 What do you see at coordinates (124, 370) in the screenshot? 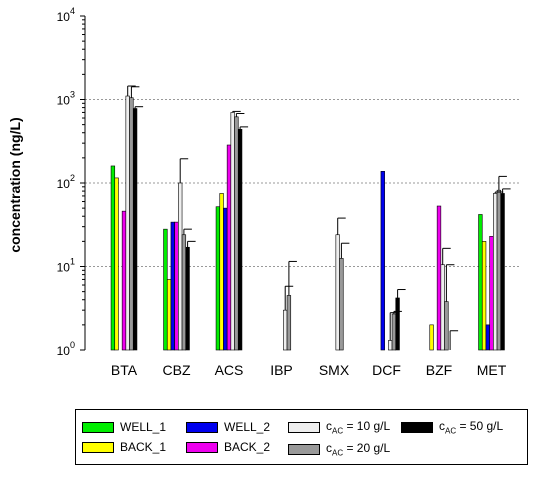
I see `x-tick-label: BTA` at bounding box center [124, 370].